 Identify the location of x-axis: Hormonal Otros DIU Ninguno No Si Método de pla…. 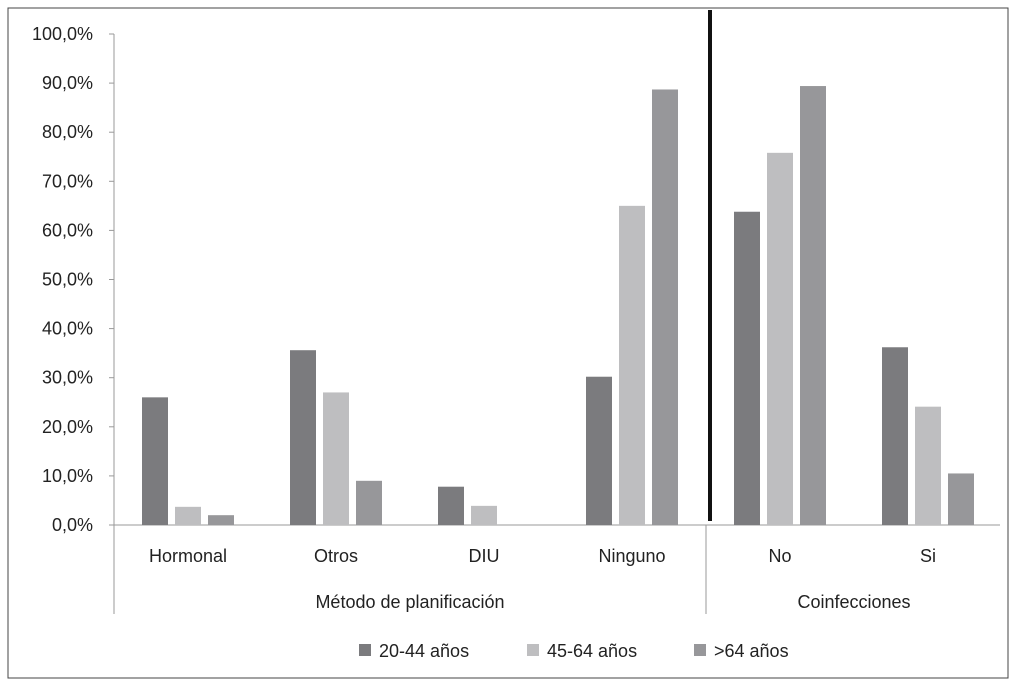
(556, 569).